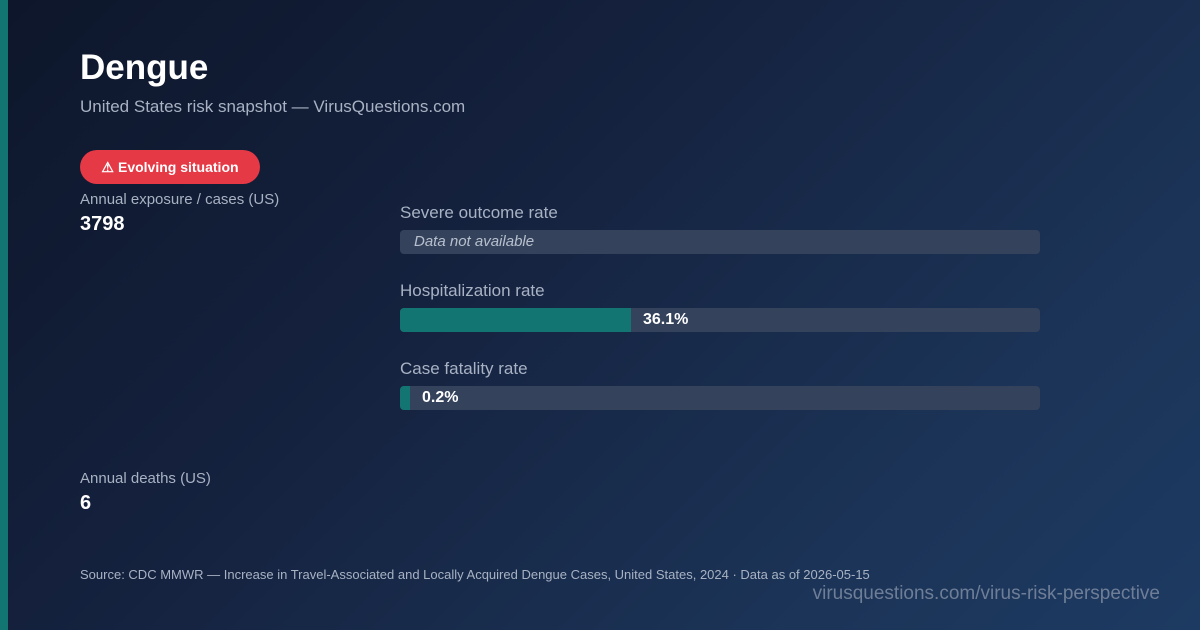  Describe the element at coordinates (720, 398) in the screenshot. I see `metric-bar-track: 0.2%` at that location.